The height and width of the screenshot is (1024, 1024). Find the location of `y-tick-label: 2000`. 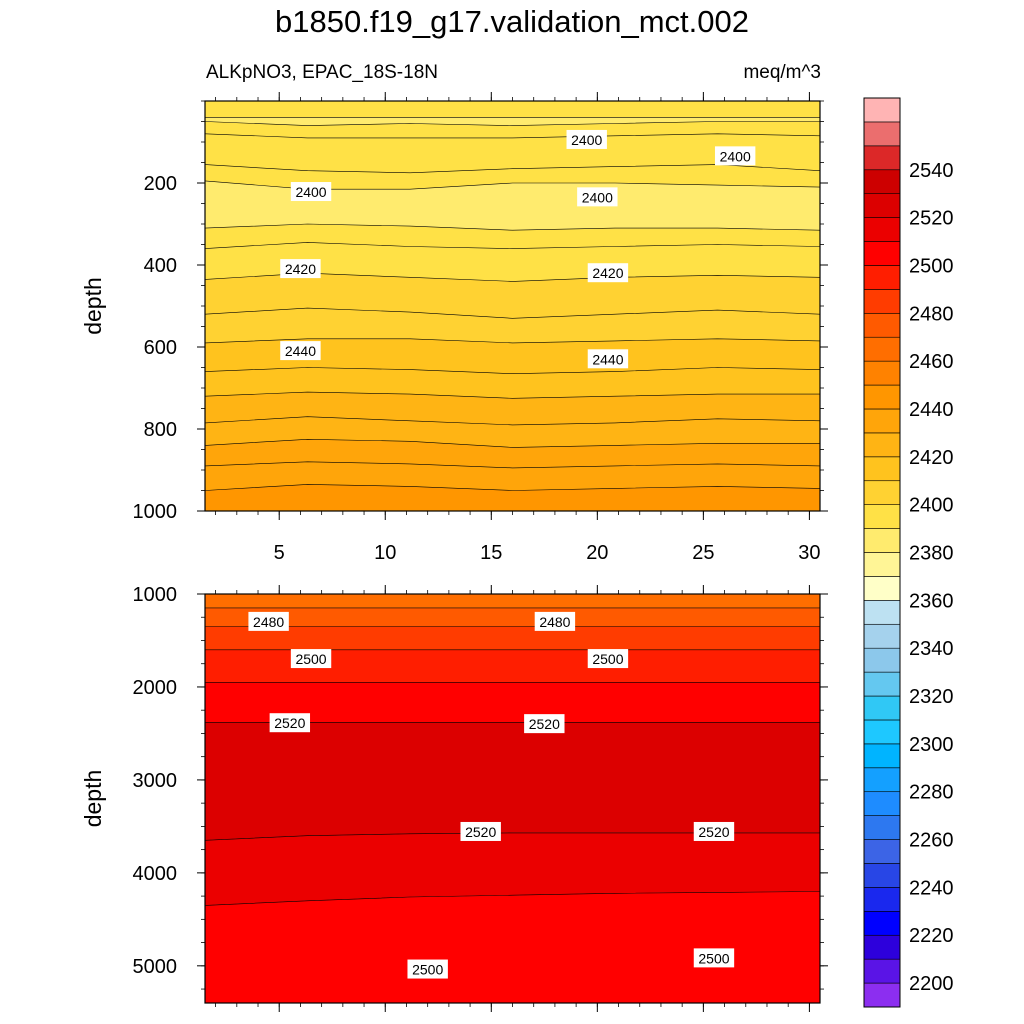

y-tick-label: 2000 is located at coordinates (155, 688).